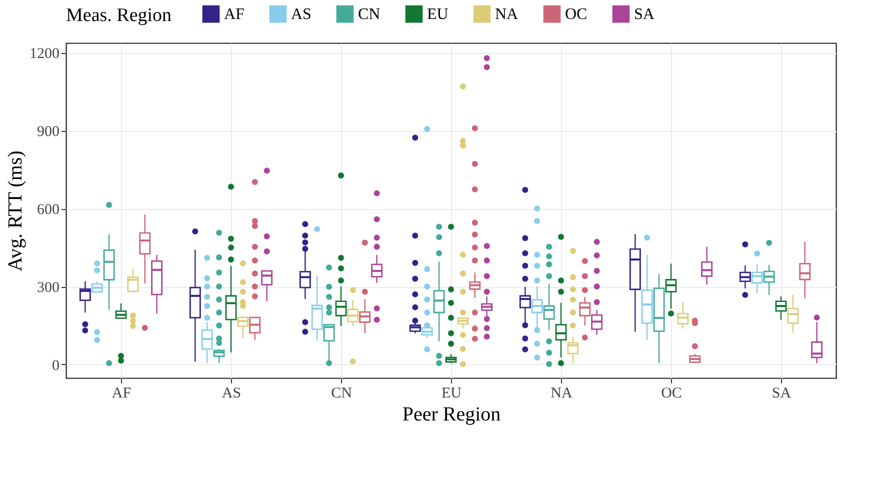 The image size is (877, 485). What do you see at coordinates (232, 394) in the screenshot?
I see `x-tick-label: AS` at bounding box center [232, 394].